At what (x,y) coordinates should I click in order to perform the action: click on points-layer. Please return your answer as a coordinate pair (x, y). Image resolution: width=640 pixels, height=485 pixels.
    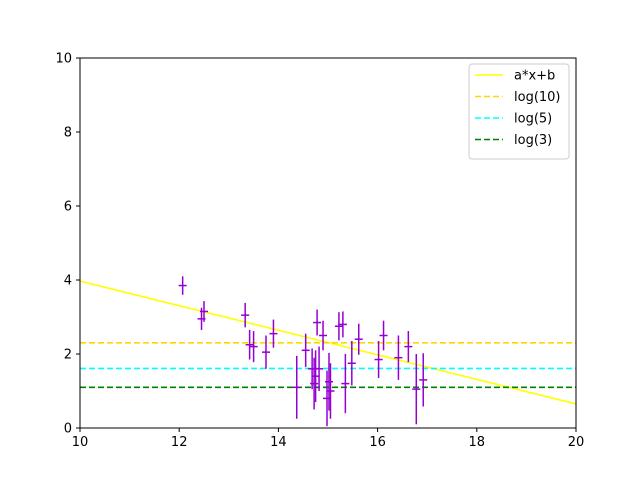
    Looking at the image, I should click on (303, 351).